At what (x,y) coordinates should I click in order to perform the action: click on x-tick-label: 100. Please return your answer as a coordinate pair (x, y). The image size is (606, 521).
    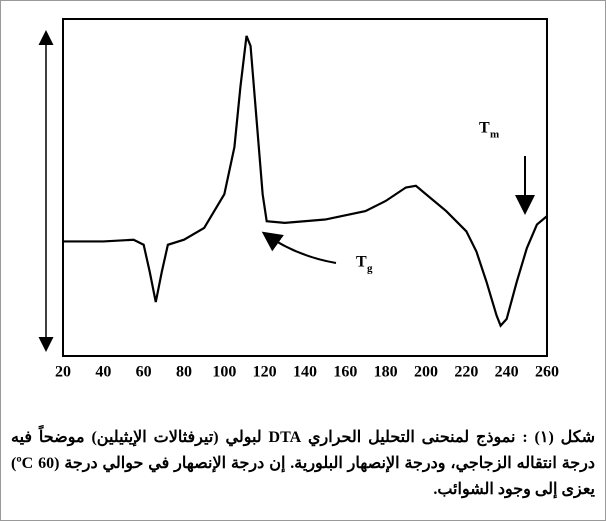
    Looking at the image, I should click on (224, 372).